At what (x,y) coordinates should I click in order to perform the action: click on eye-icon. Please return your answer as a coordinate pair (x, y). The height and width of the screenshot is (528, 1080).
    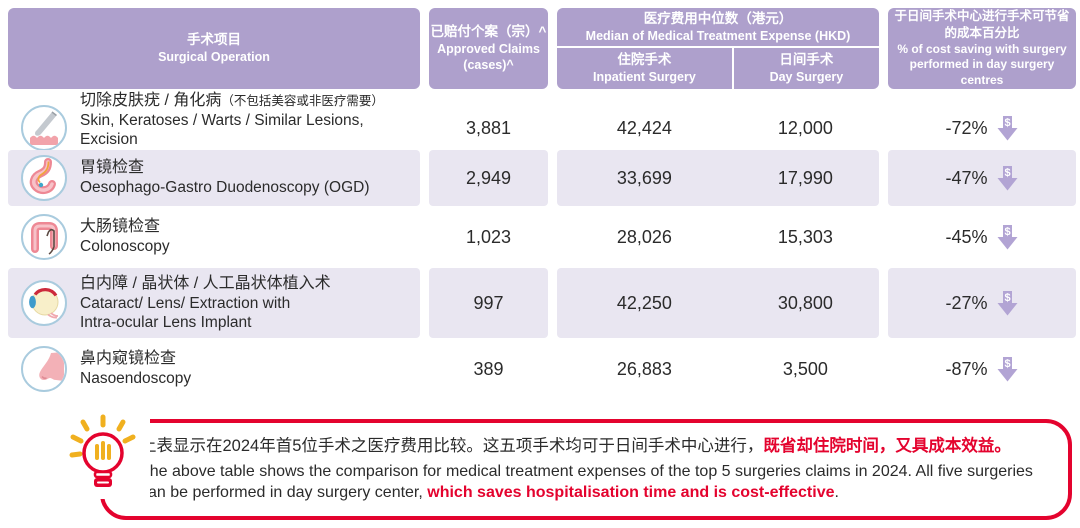
    Looking at the image, I should click on (44, 303).